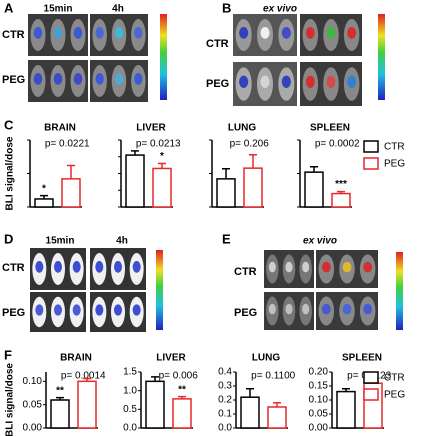 This screenshot has height=436, width=440. Describe the element at coordinates (9, 124) in the screenshot. I see `panel-label: C` at that location.